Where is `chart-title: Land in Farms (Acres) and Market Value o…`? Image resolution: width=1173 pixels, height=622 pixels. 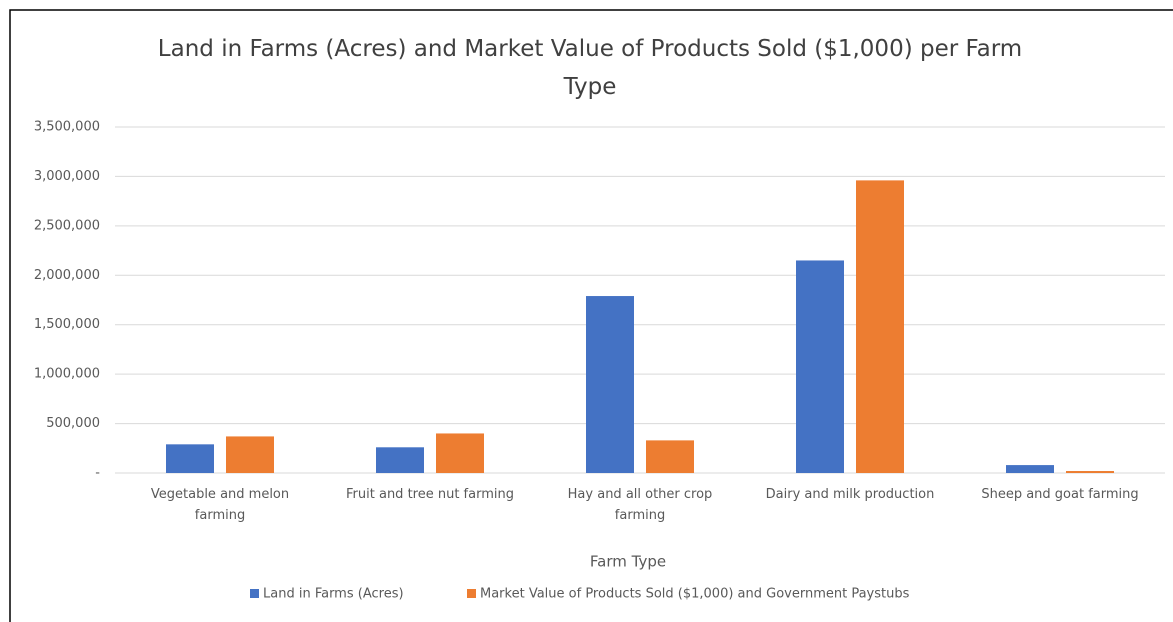 chart-title: Land in Farms (Acres) and Market Value o… is located at coordinates (590, 68).